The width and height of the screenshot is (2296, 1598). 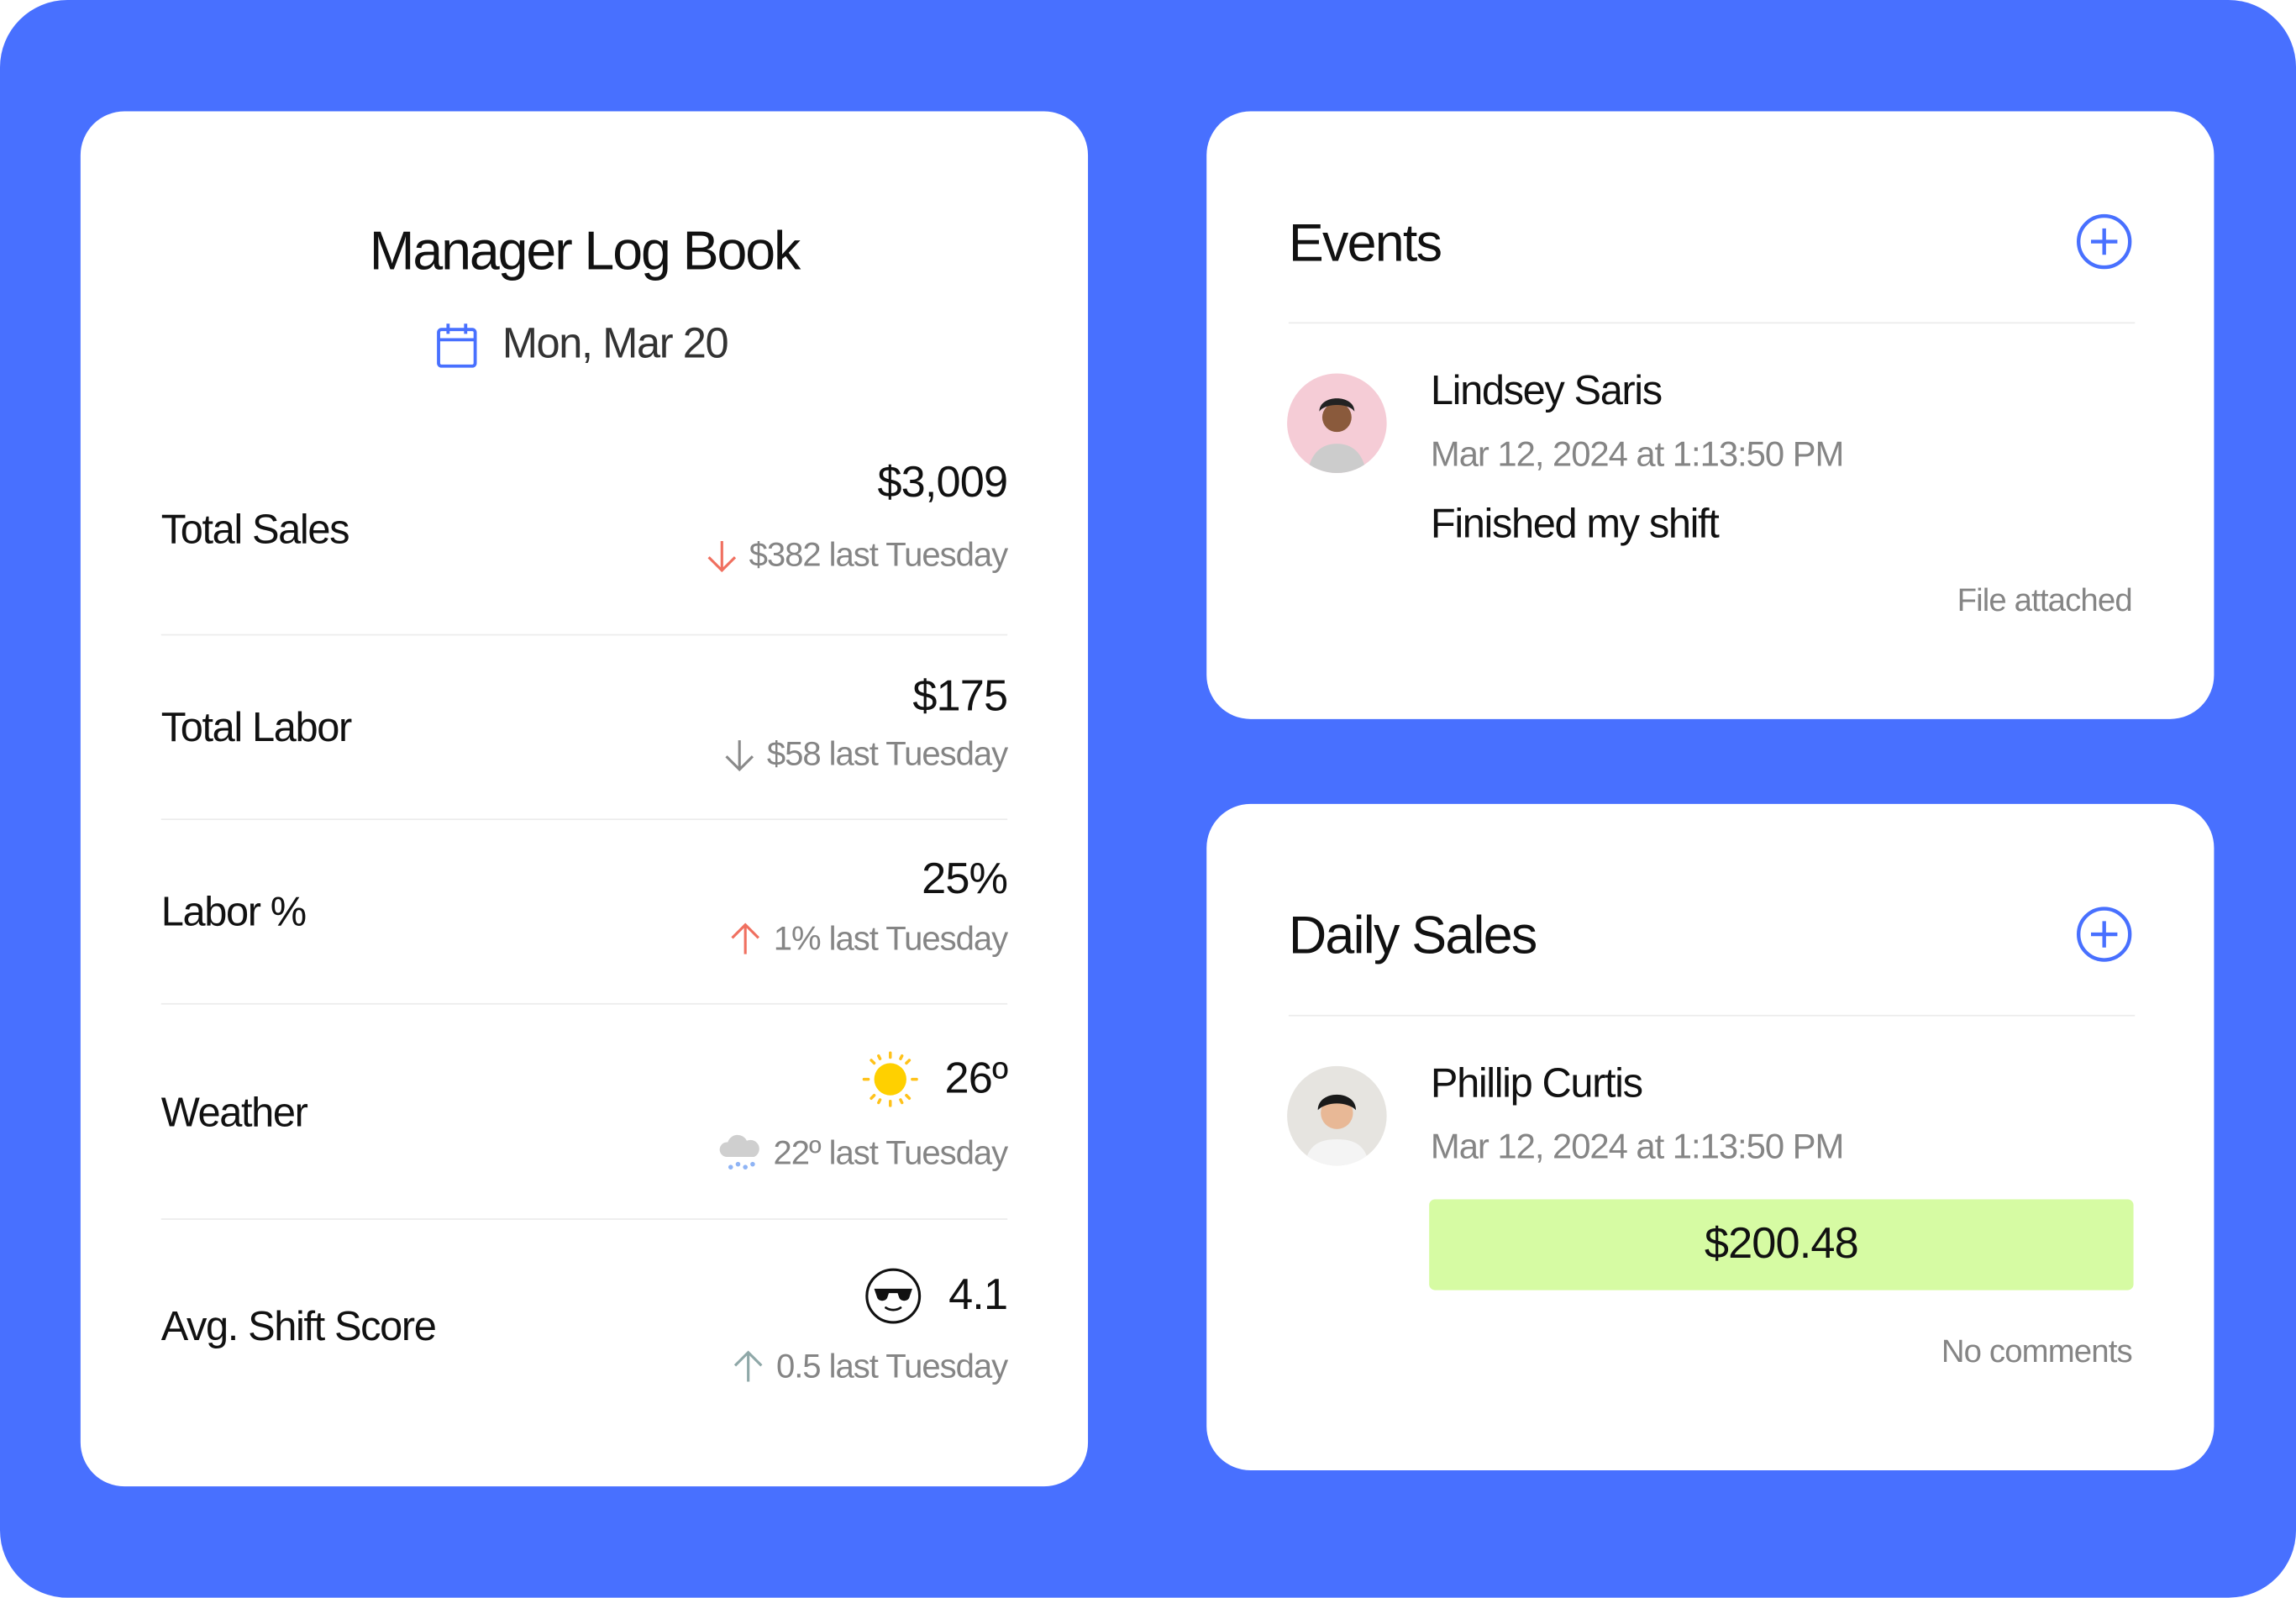 What do you see at coordinates (255, 530) in the screenshot?
I see `metric-label: Total Sales` at bounding box center [255, 530].